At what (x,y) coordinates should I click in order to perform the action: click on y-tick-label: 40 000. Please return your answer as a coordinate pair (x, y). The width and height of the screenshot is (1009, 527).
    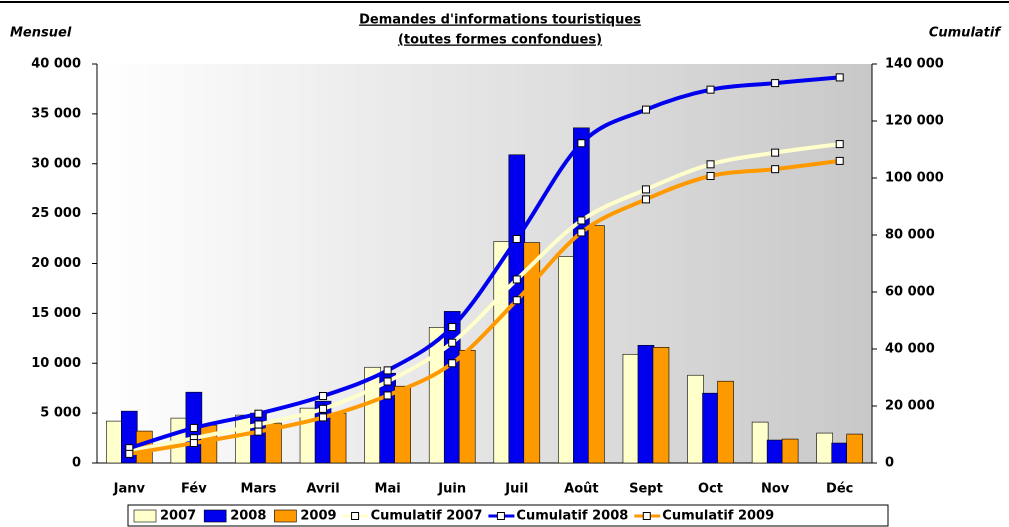
    Looking at the image, I should click on (56, 64).